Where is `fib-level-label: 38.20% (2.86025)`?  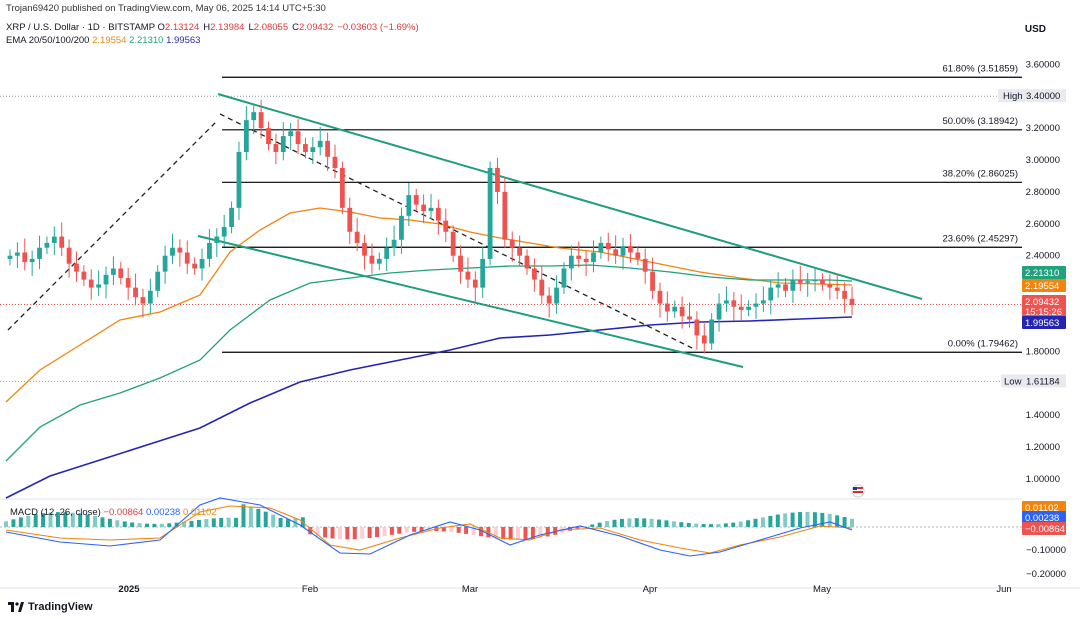
fib-level-label: 38.20% (2.86025) is located at coordinates (980, 173).